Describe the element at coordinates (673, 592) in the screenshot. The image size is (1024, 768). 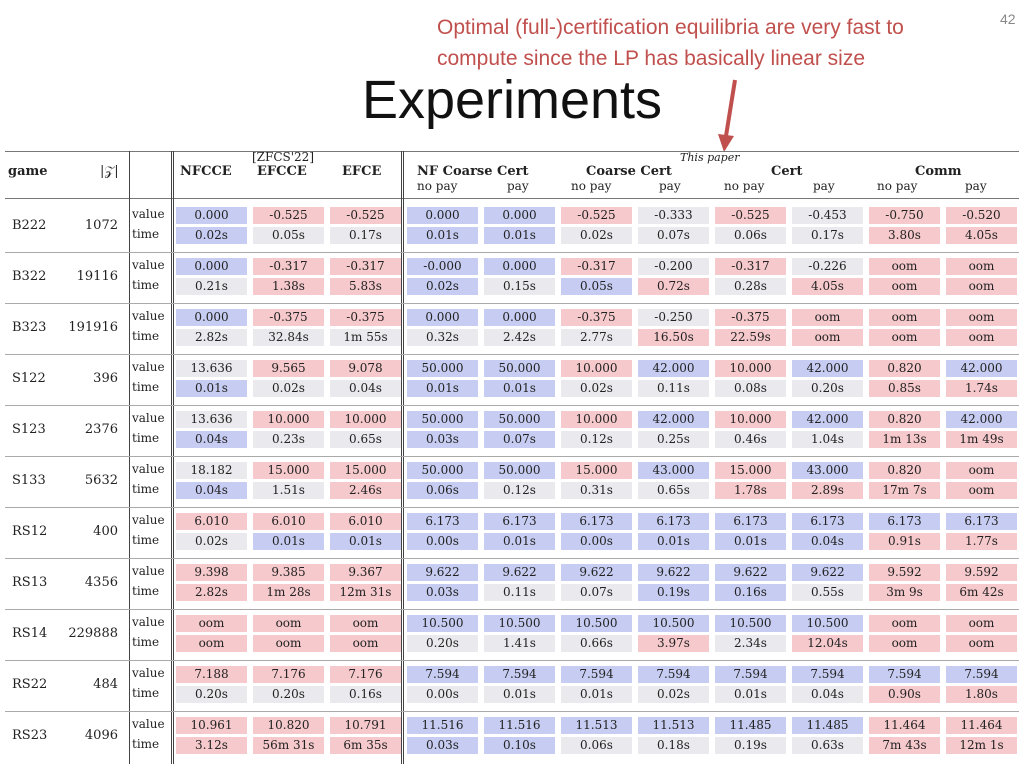
I see `time-cell: 0.19s` at that location.